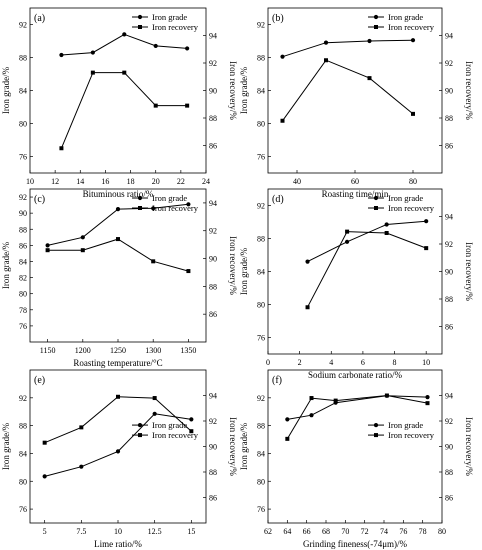  I want to click on x-tick-label: 1250, so click(118, 350).